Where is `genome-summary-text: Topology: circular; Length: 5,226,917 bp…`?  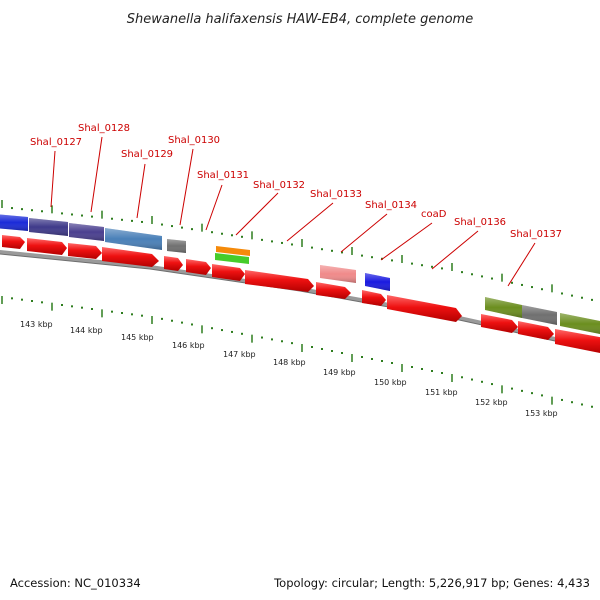
genome-summary-text: Topology: circular; Length: 5,226,917 bp… is located at coordinates (432, 583).